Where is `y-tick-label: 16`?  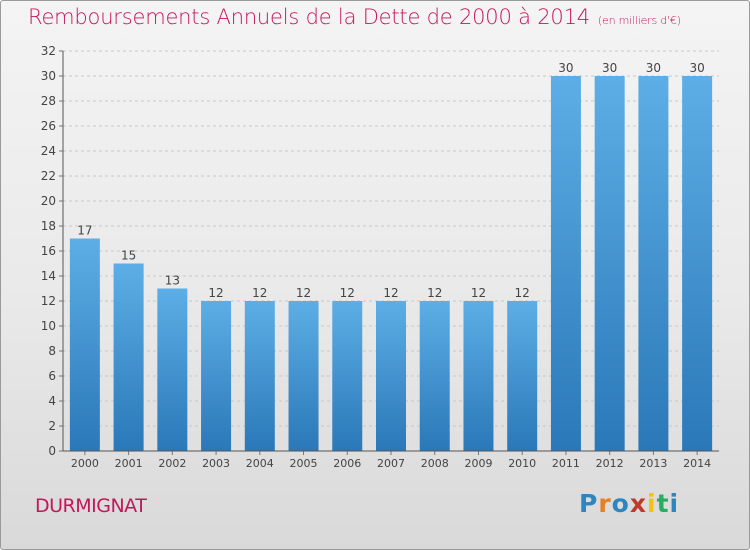 y-tick-label: 16 is located at coordinates (48, 251).